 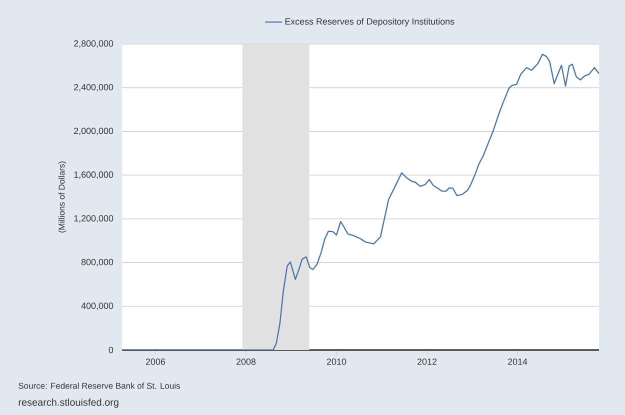 What do you see at coordinates (94, 219) in the screenshot?
I see `y-tick-label: 1,200,000` at bounding box center [94, 219].